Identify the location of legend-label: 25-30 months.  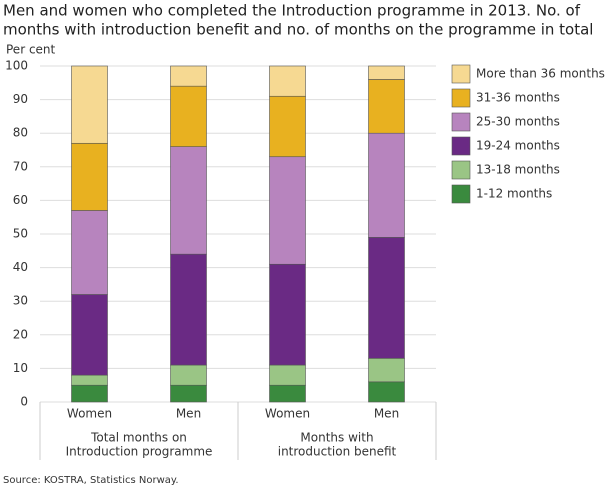
(518, 122).